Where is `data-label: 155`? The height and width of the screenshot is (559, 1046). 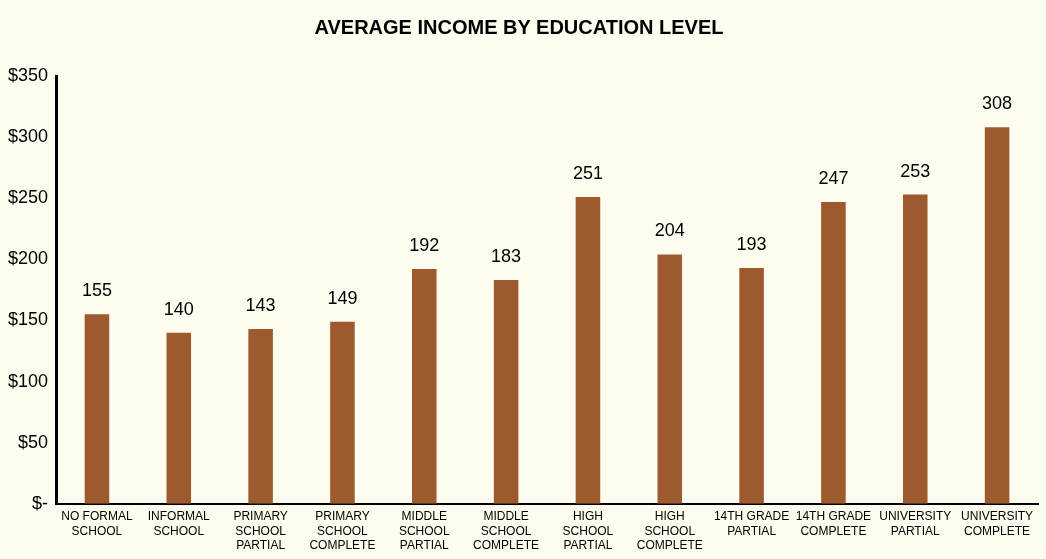
data-label: 155 is located at coordinates (96, 290).